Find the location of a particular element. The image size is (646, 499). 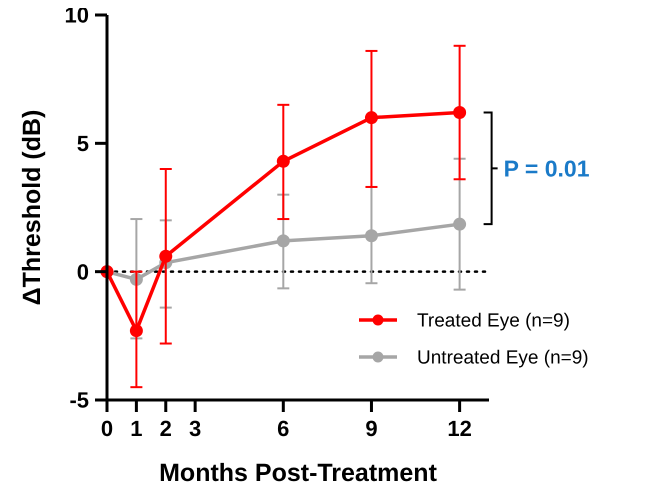

y-tick-label: 0 is located at coordinates (82, 271).